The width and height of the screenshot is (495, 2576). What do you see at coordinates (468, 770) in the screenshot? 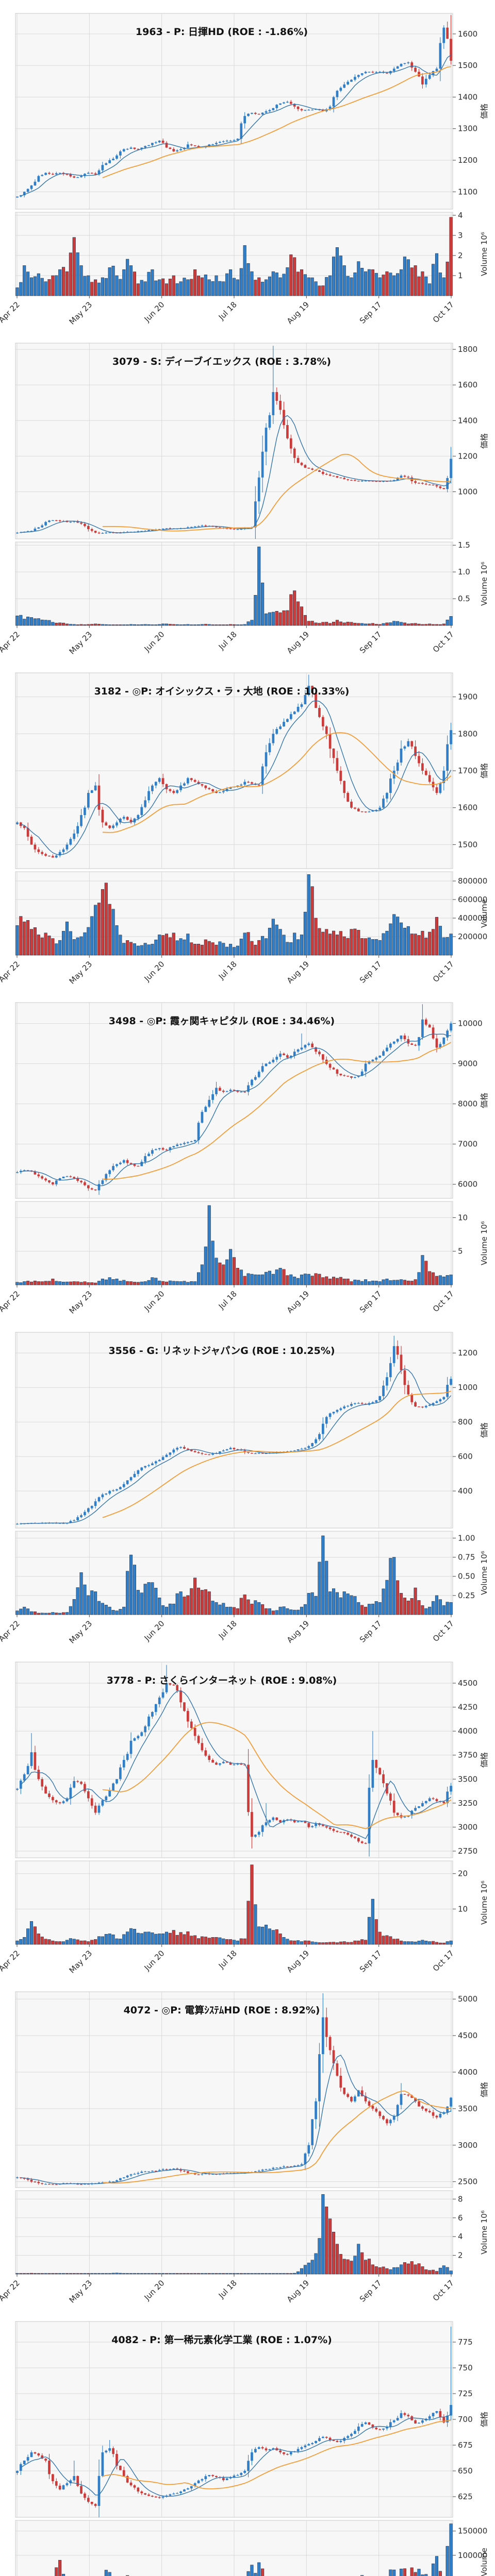
I see `price-tick-label: 1700` at bounding box center [468, 770].